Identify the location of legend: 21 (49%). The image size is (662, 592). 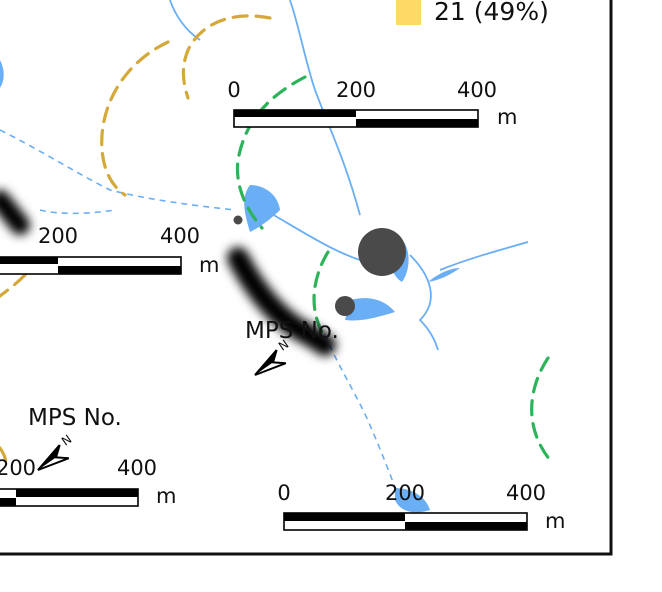
(472, 13).